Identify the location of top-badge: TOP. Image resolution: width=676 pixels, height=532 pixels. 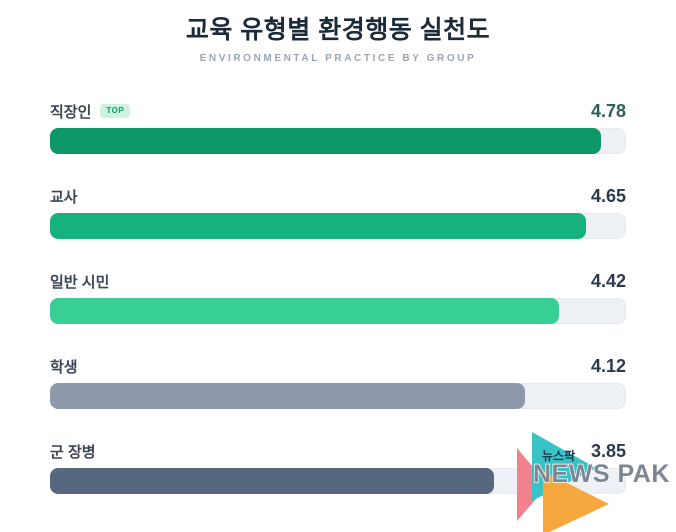
(115, 111).